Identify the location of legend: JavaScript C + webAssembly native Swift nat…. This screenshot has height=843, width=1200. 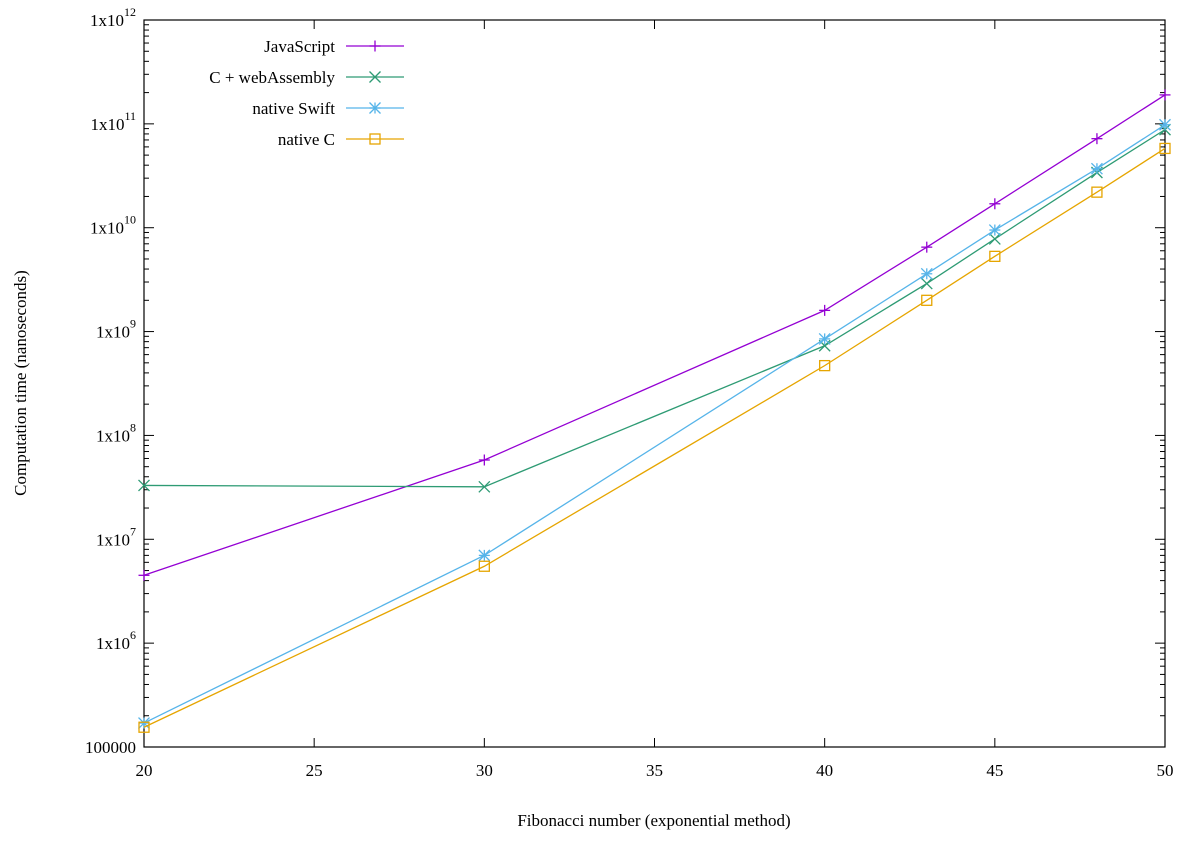
(306, 93).